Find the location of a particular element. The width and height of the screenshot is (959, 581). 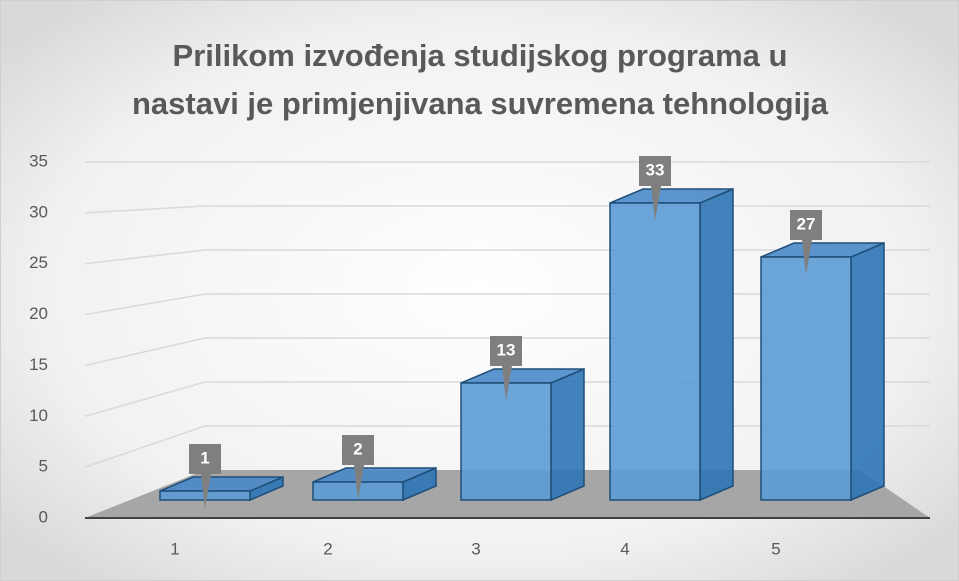

y-tick-label: 25 is located at coordinates (38, 262).